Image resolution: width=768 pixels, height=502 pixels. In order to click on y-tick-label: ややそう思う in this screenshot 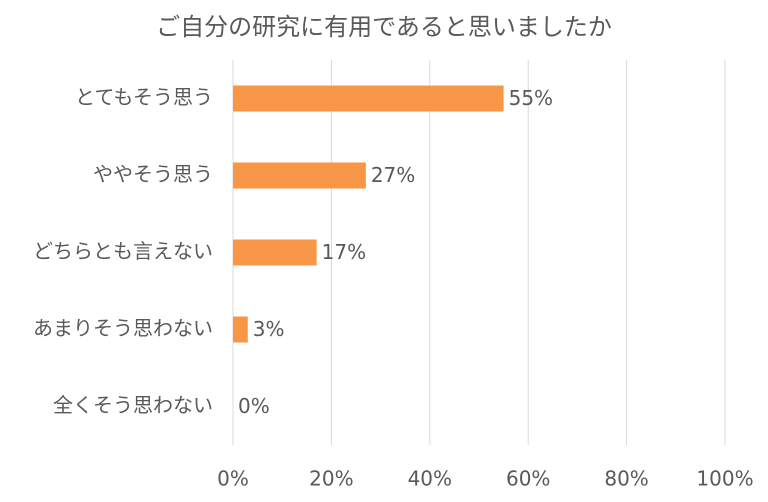, I will do `click(153, 174)`.